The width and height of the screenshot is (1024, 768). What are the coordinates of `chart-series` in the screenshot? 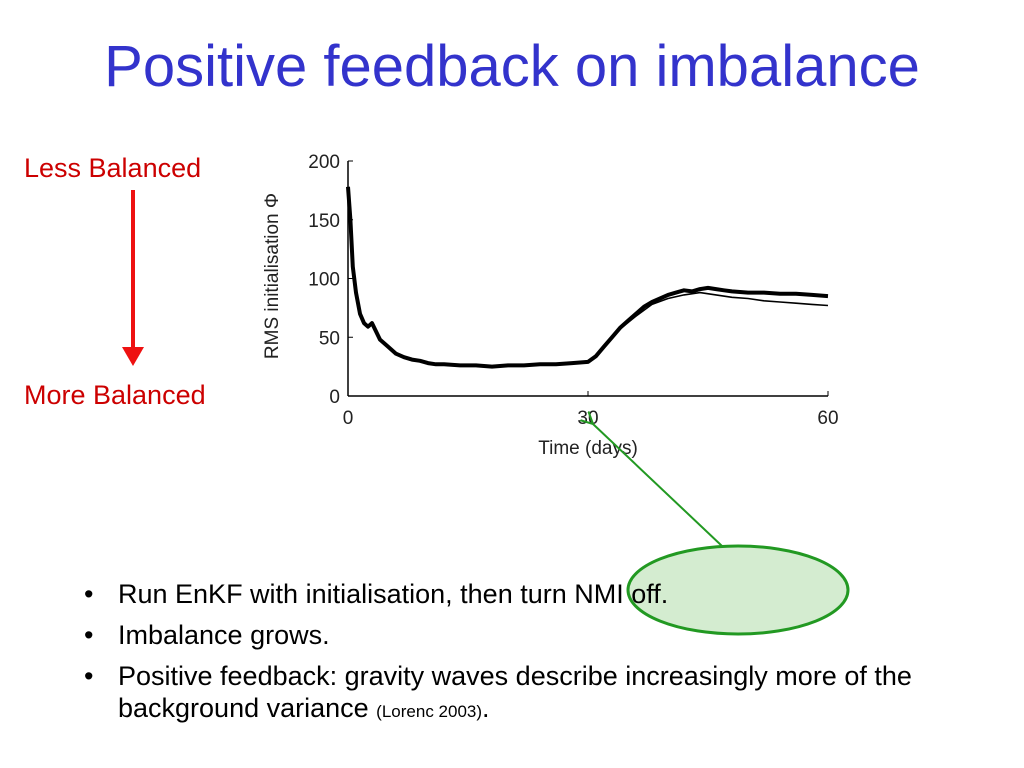 It's located at (587, 277).